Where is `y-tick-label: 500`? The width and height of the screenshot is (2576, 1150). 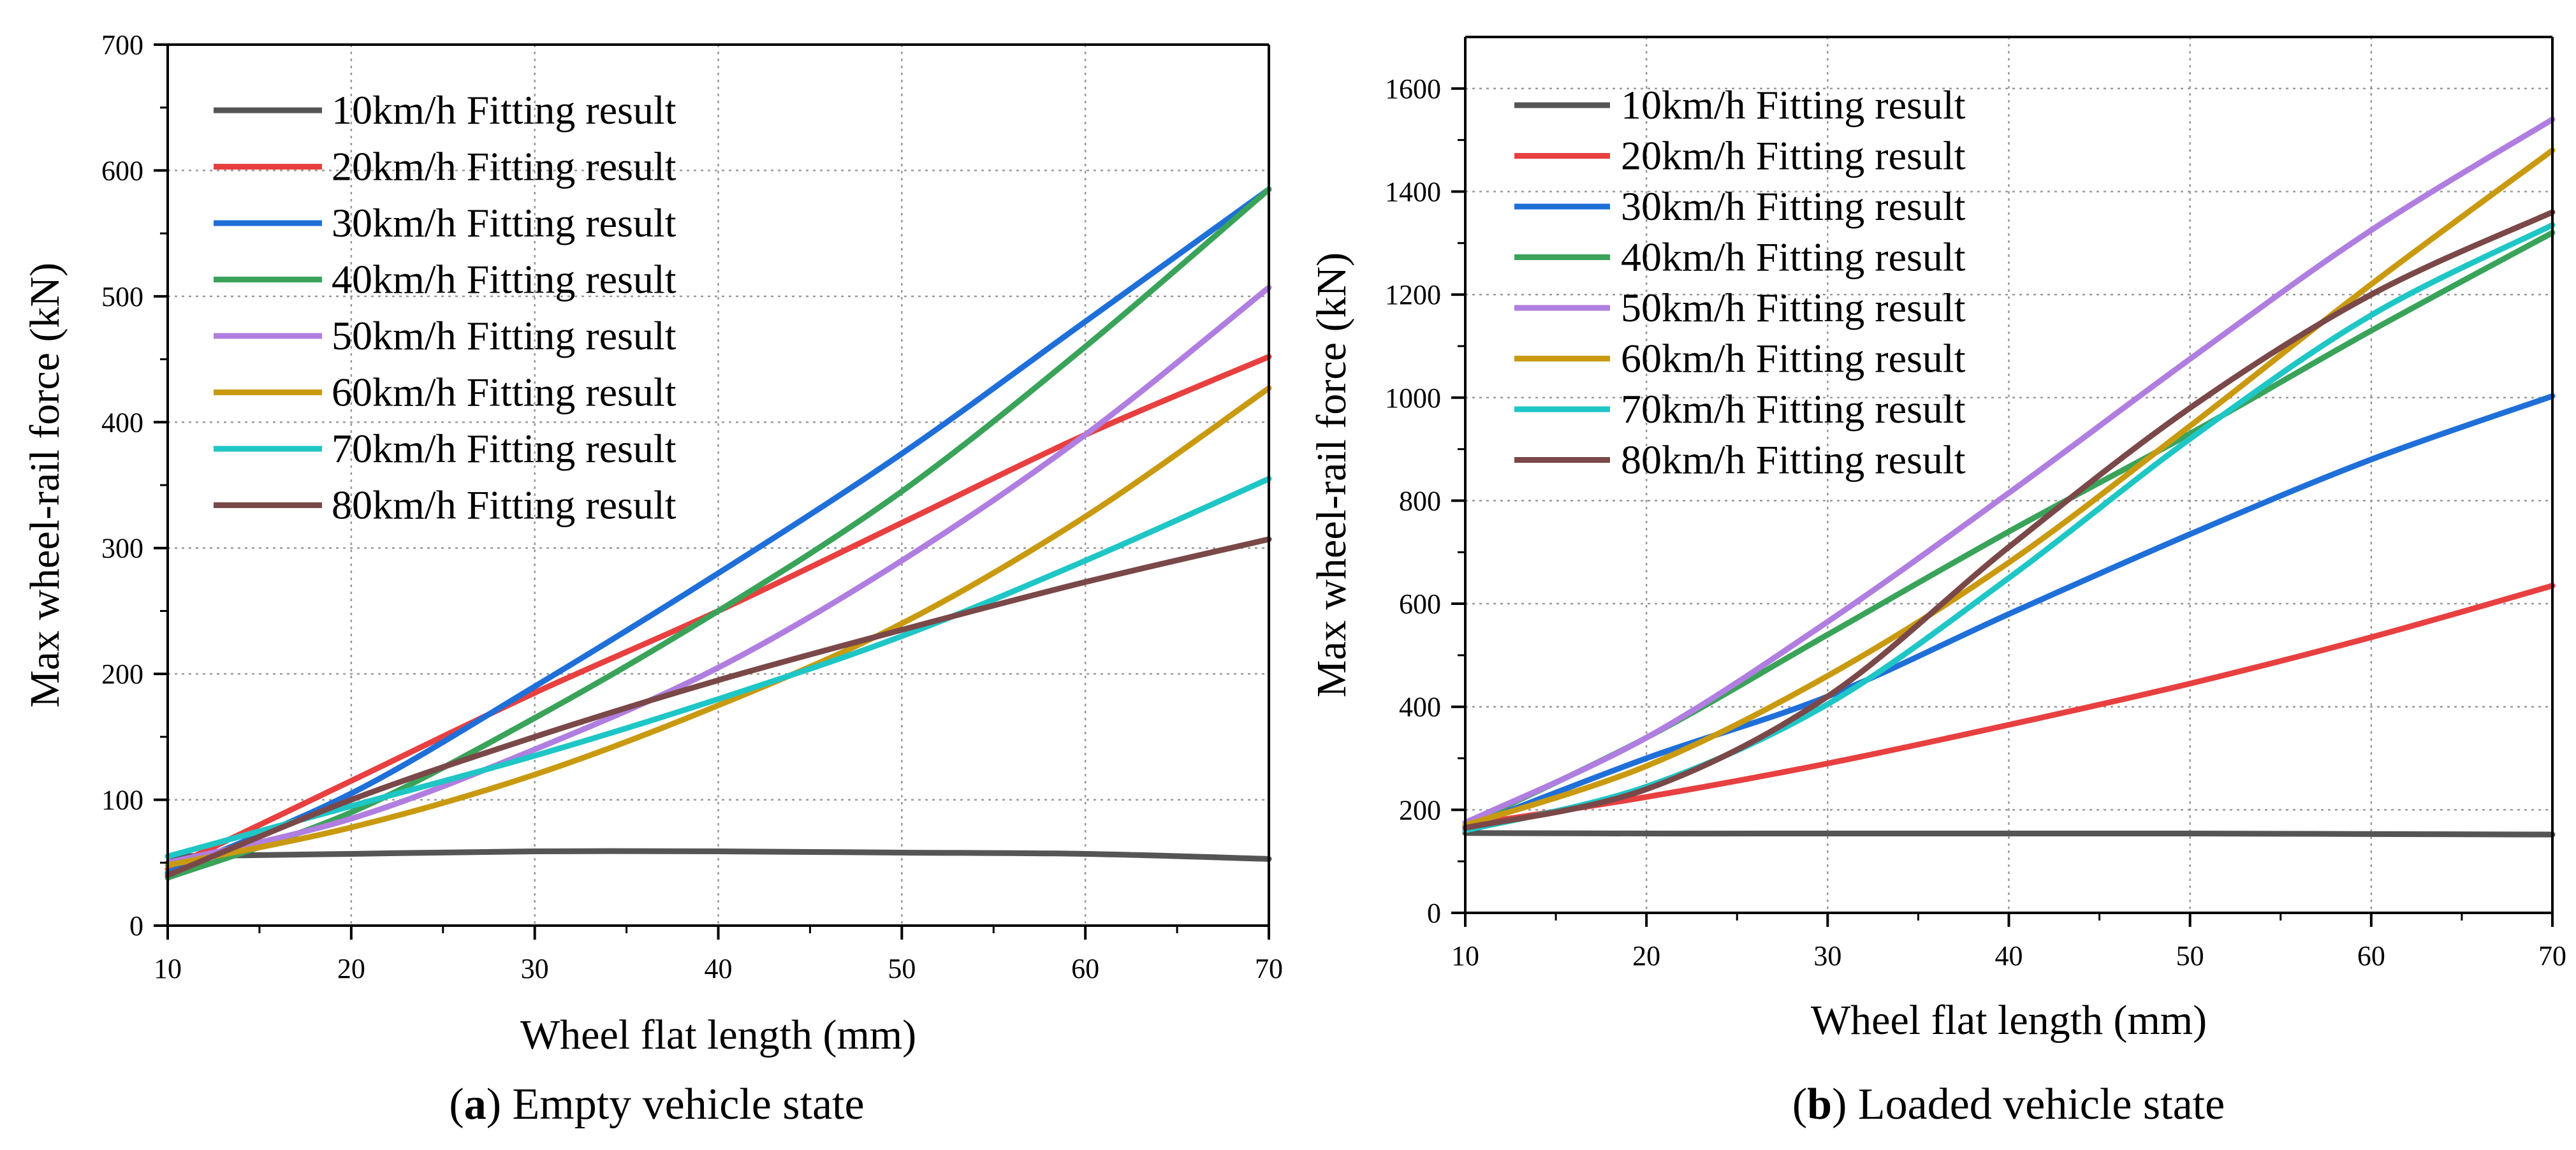 y-tick-label: 500 is located at coordinates (122, 296).